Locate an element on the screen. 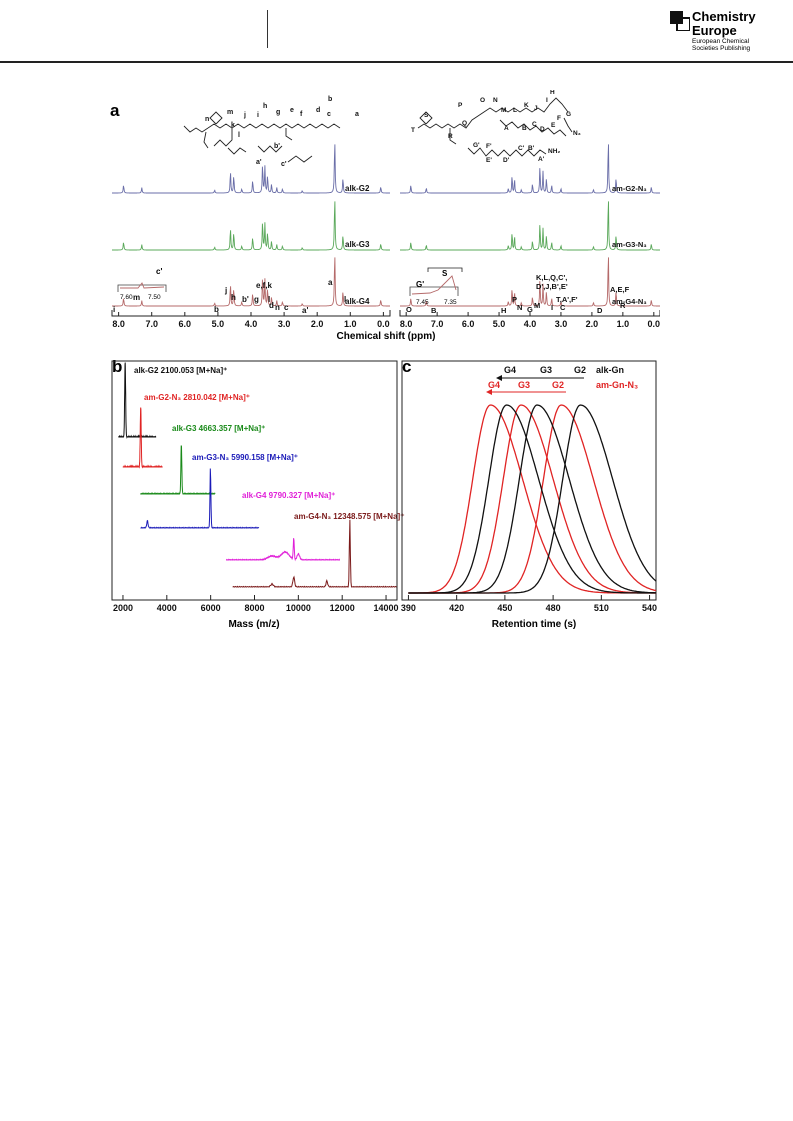 Image resolution: width=793 pixels, height=1121 pixels. gpc-red-g3: G3 is located at coordinates (524, 385).